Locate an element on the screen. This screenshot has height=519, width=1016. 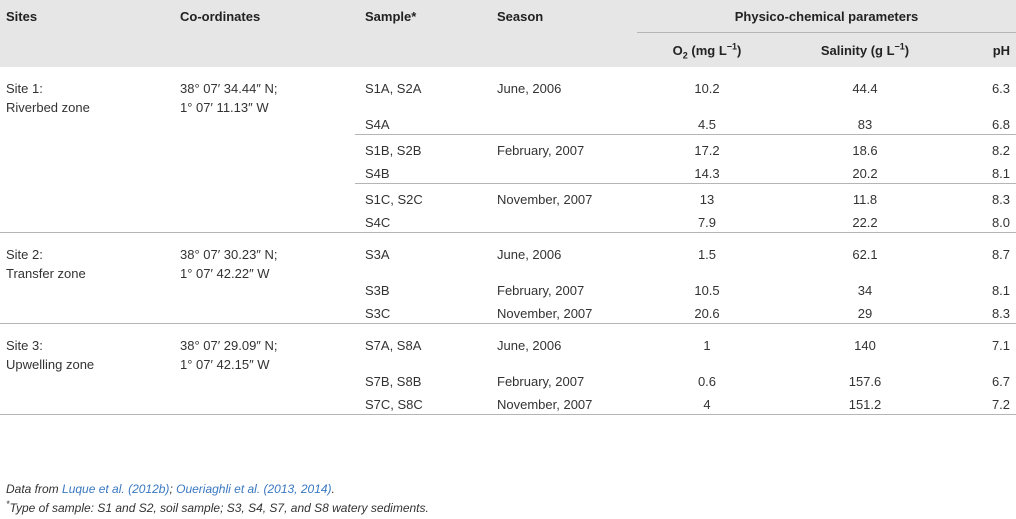
salinity-cell: 140 is located at coordinates (865, 340).